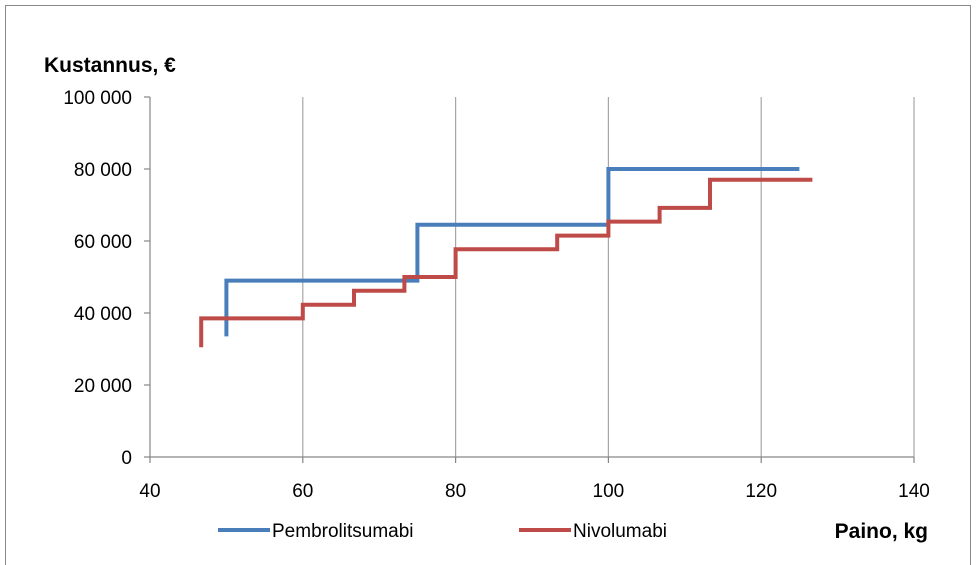 Image resolution: width=978 pixels, height=565 pixels. I want to click on legend: Pembrolitsumabi Nivolumabi, so click(442, 531).